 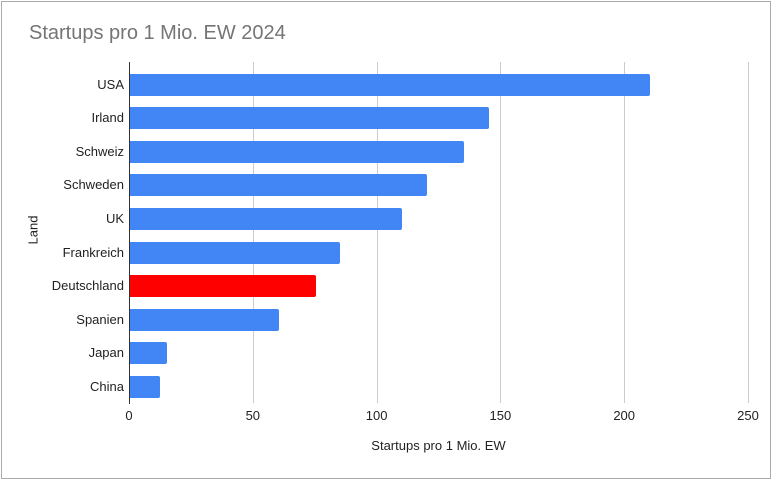 I want to click on y-axis-label-japan: Japan, so click(x=106, y=353).